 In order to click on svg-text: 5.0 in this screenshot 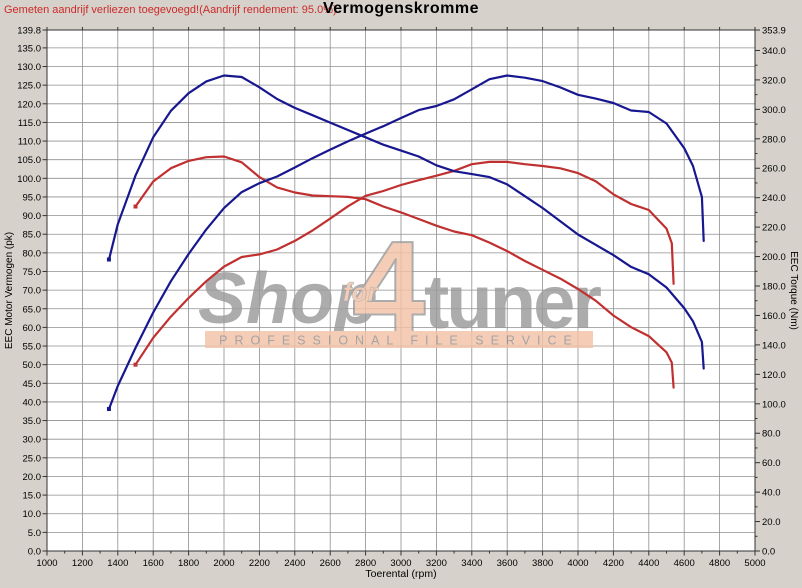, I will do `click(34, 533)`.